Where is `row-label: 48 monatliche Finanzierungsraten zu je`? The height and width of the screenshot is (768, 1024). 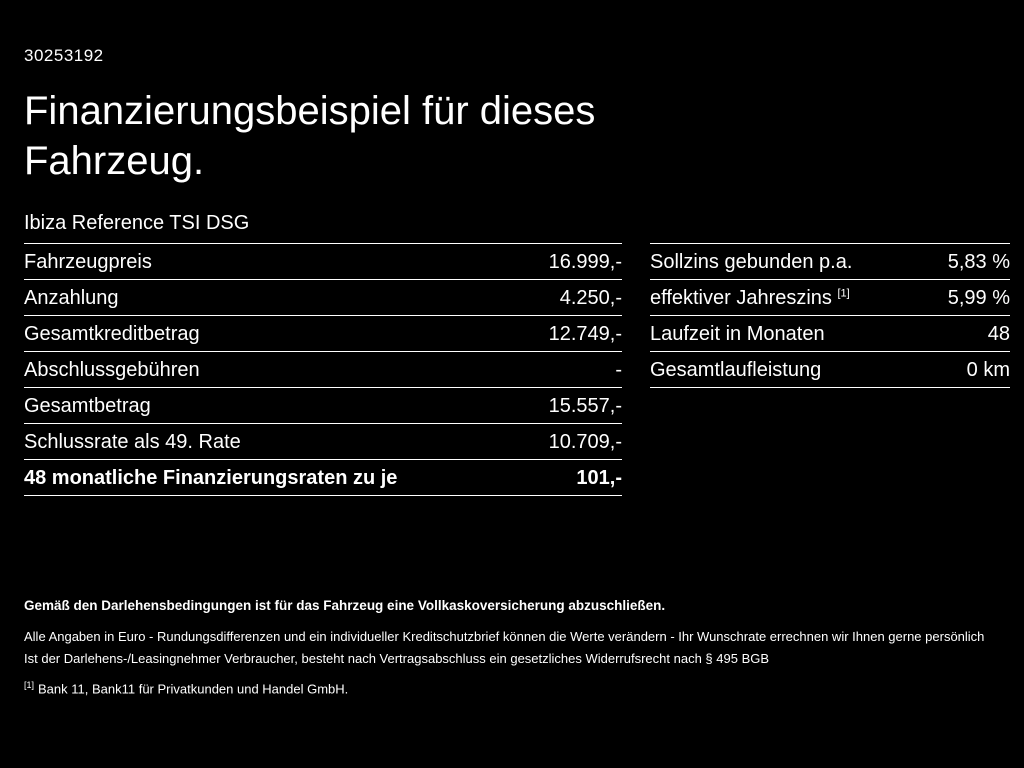
row-label: 48 monatliche Finanzierungsraten zu je is located at coordinates (211, 477).